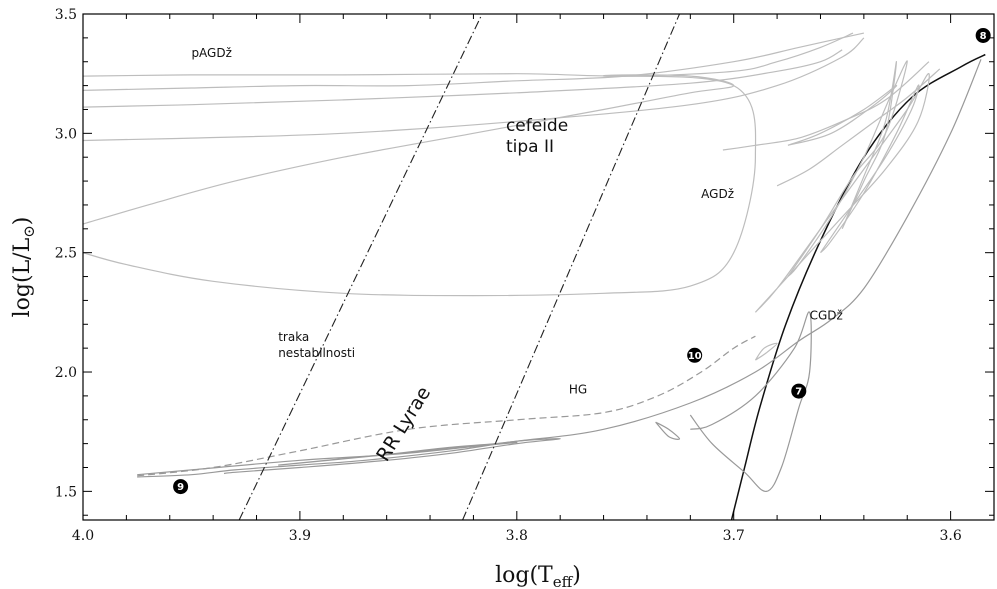 The width and height of the screenshot is (997, 589). Describe the element at coordinates (717, 194) in the screenshot. I see `annotation-agb: AGDž` at that location.